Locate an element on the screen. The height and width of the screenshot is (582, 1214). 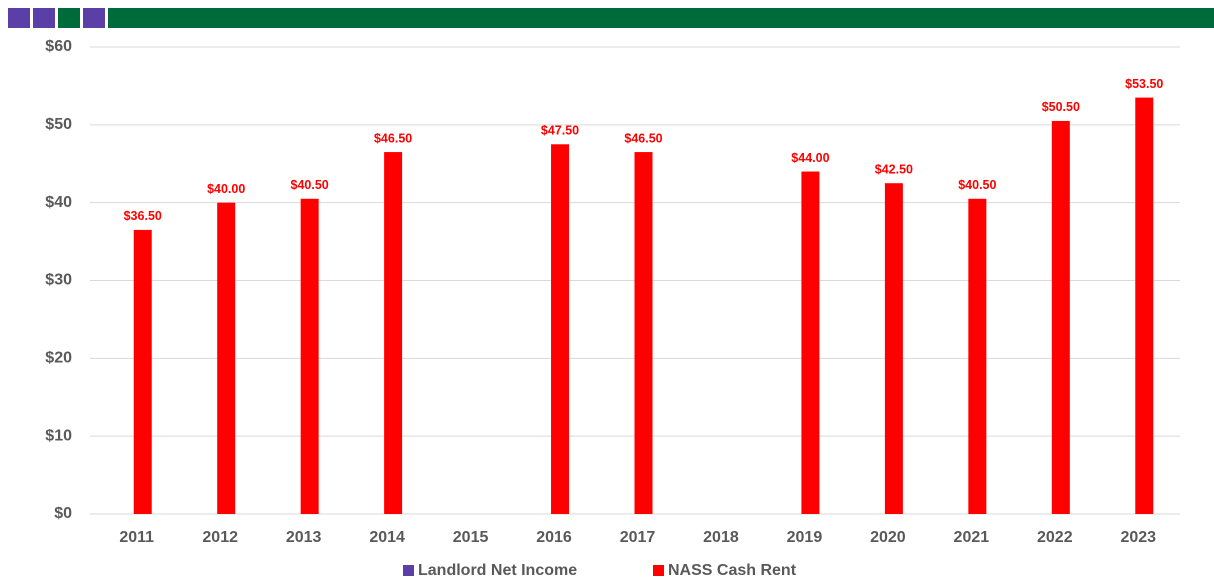
y-tick-label: $60 is located at coordinates (58, 46).